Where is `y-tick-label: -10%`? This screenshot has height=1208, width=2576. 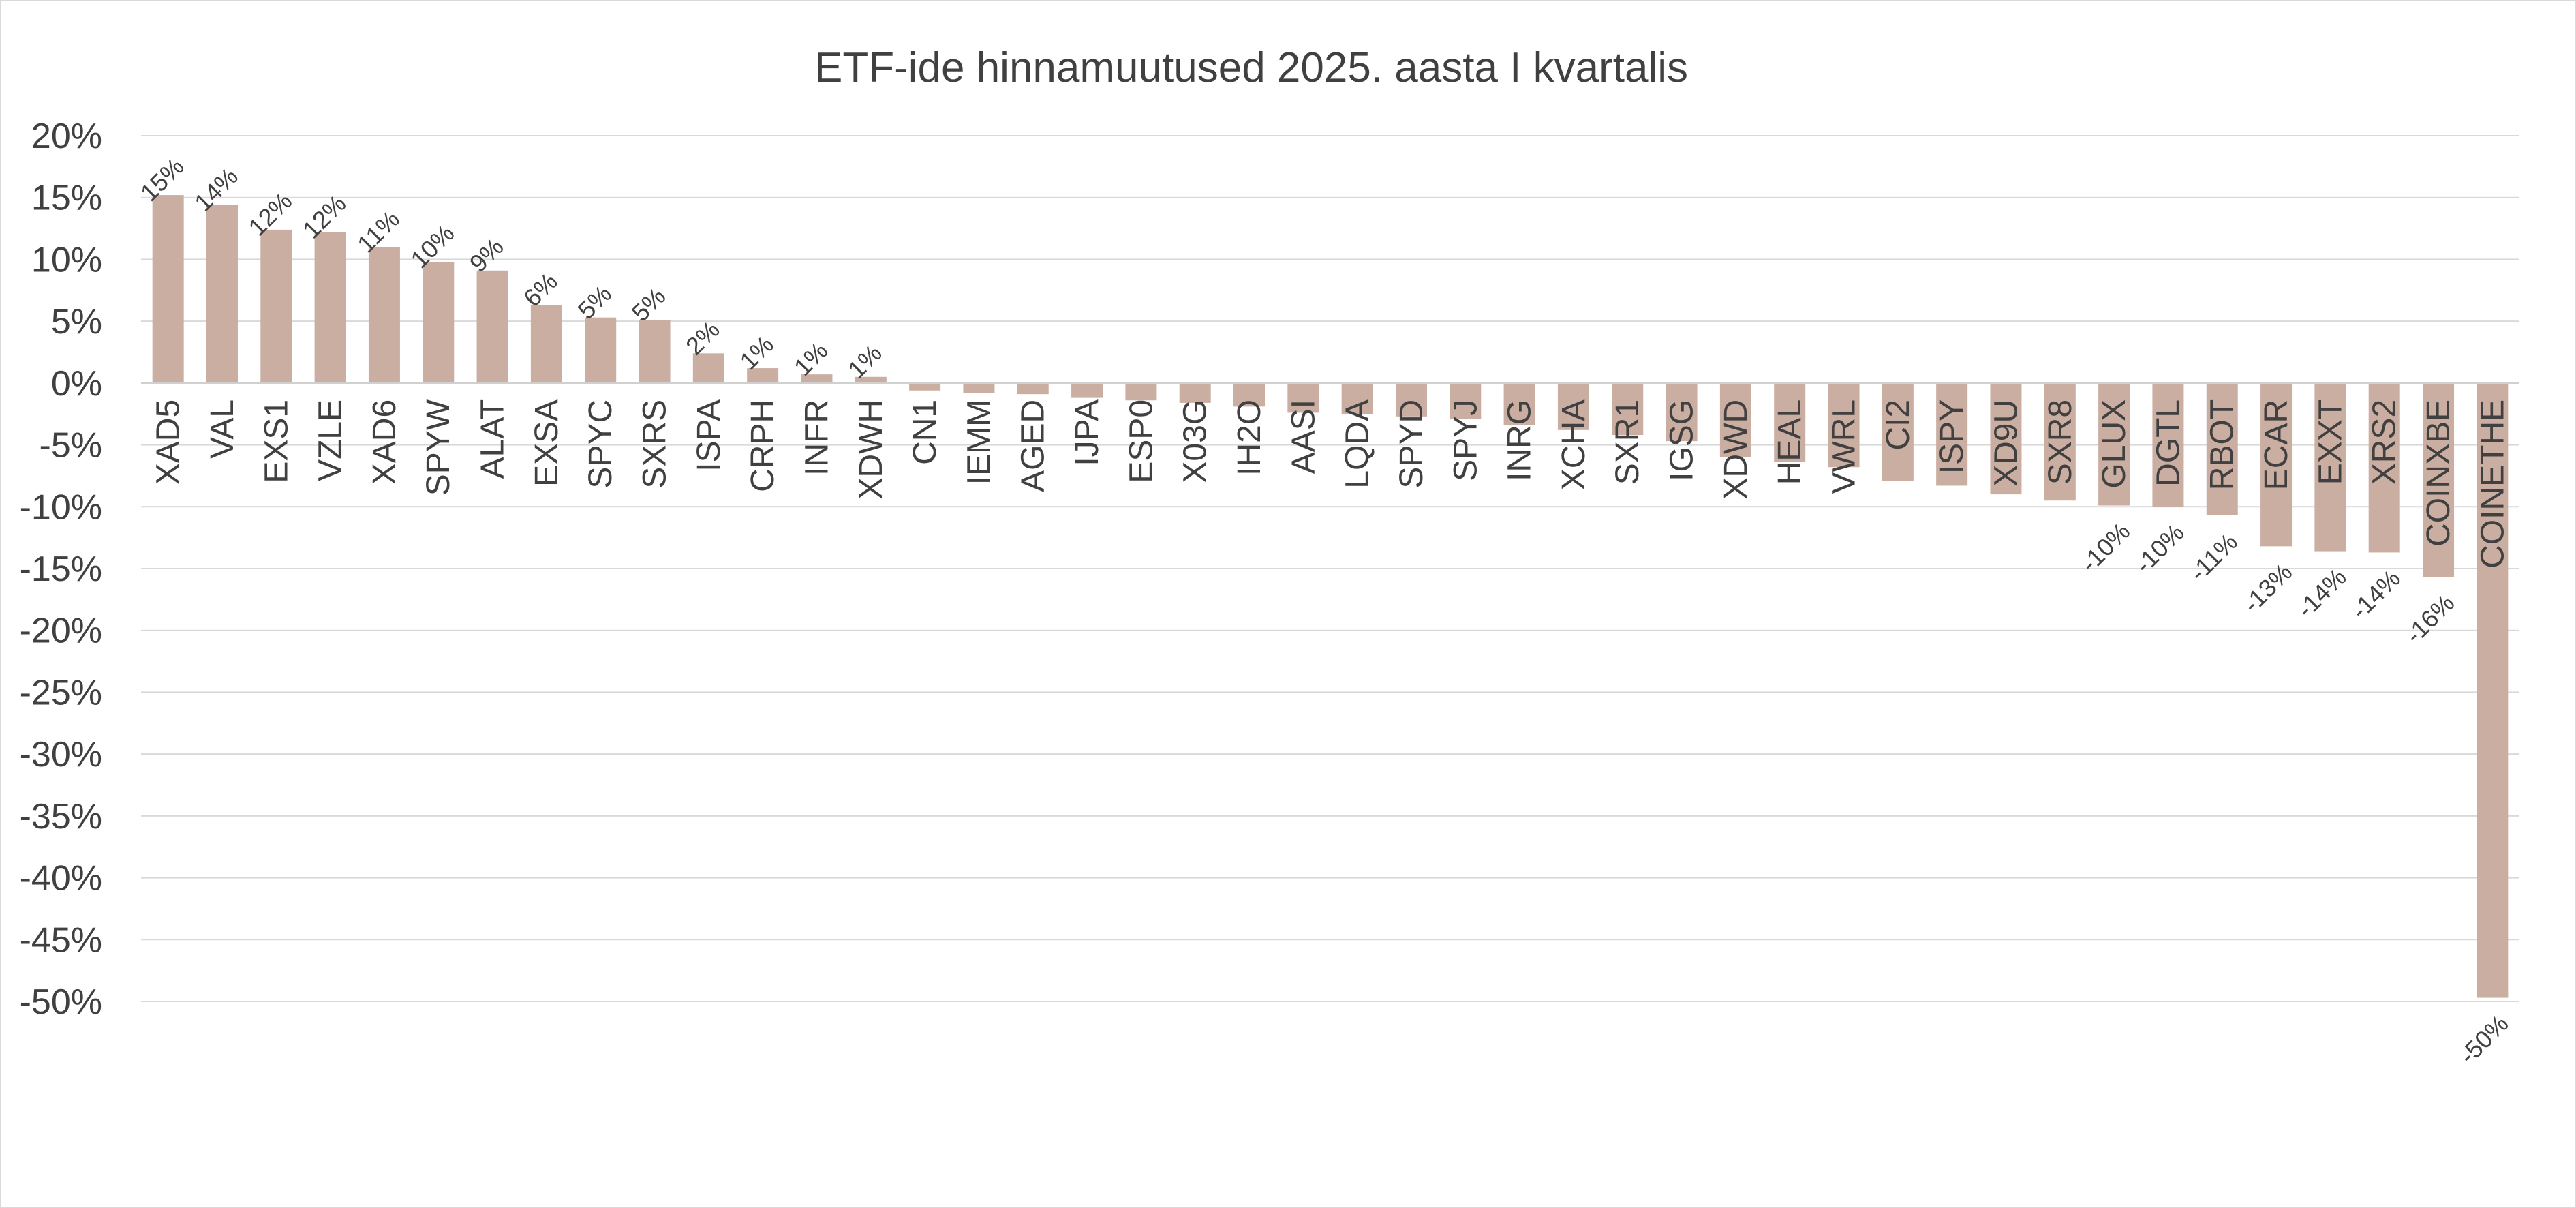 y-tick-label: -10% is located at coordinates (61, 507).